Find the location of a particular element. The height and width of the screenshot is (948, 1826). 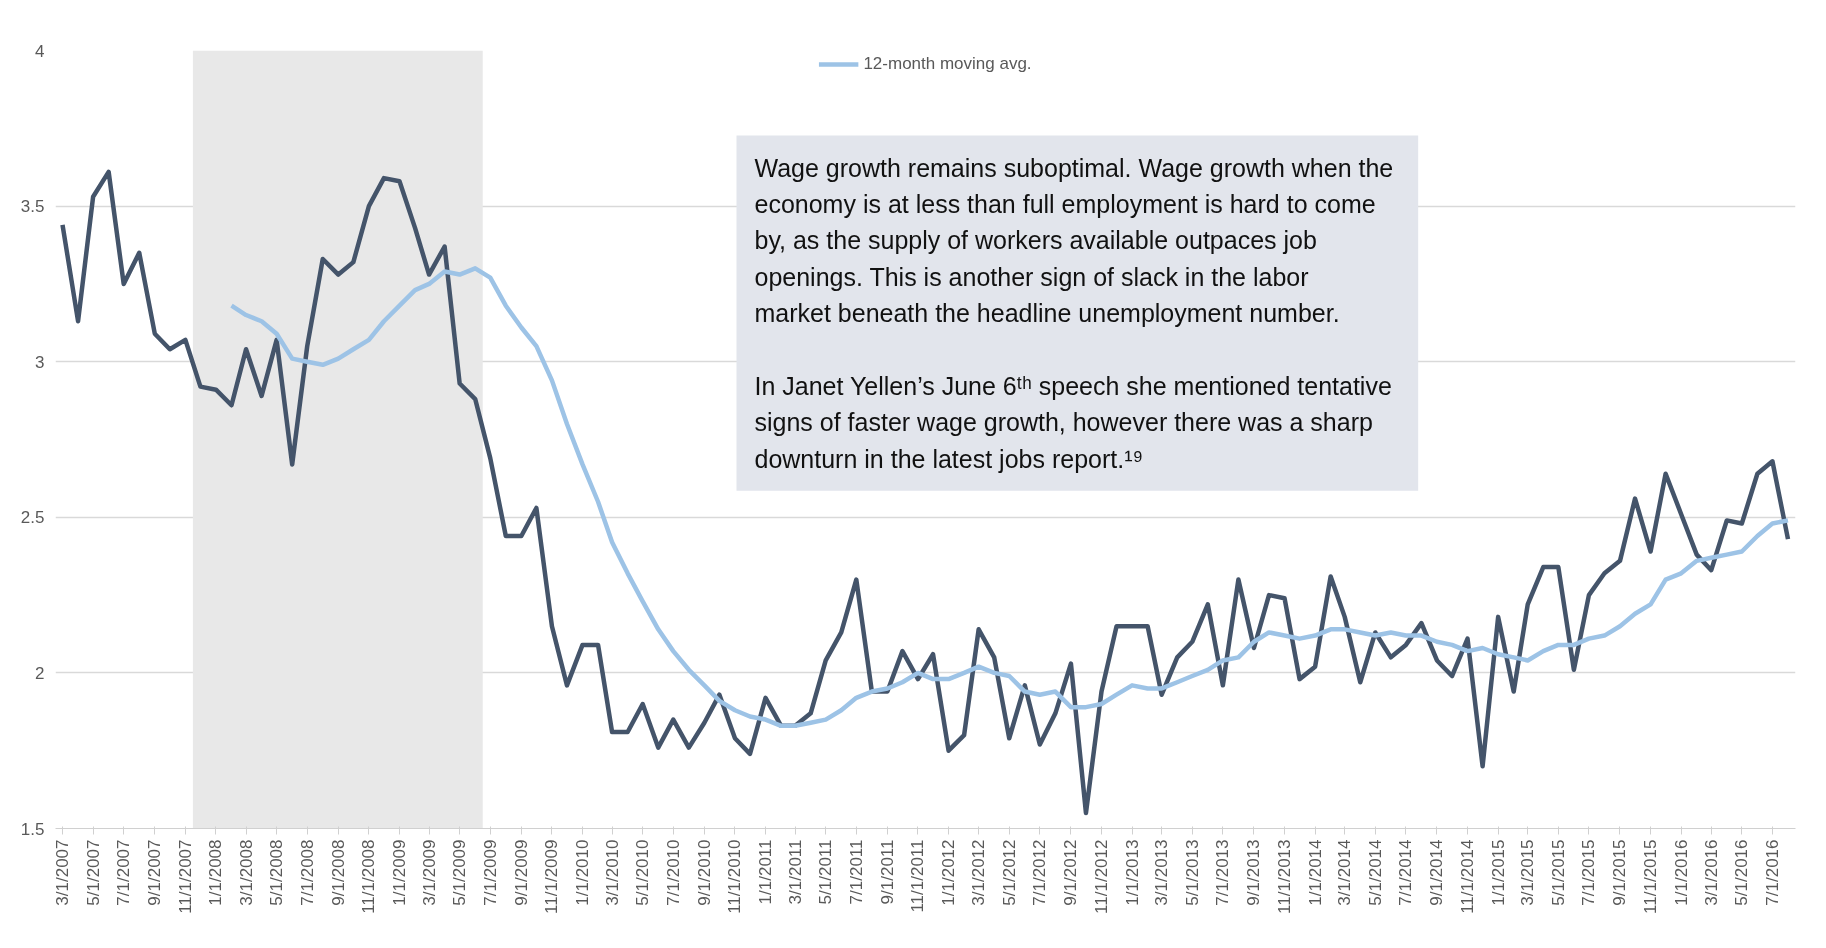

x-tick-label: 7/1/2009 is located at coordinates (490, 872).